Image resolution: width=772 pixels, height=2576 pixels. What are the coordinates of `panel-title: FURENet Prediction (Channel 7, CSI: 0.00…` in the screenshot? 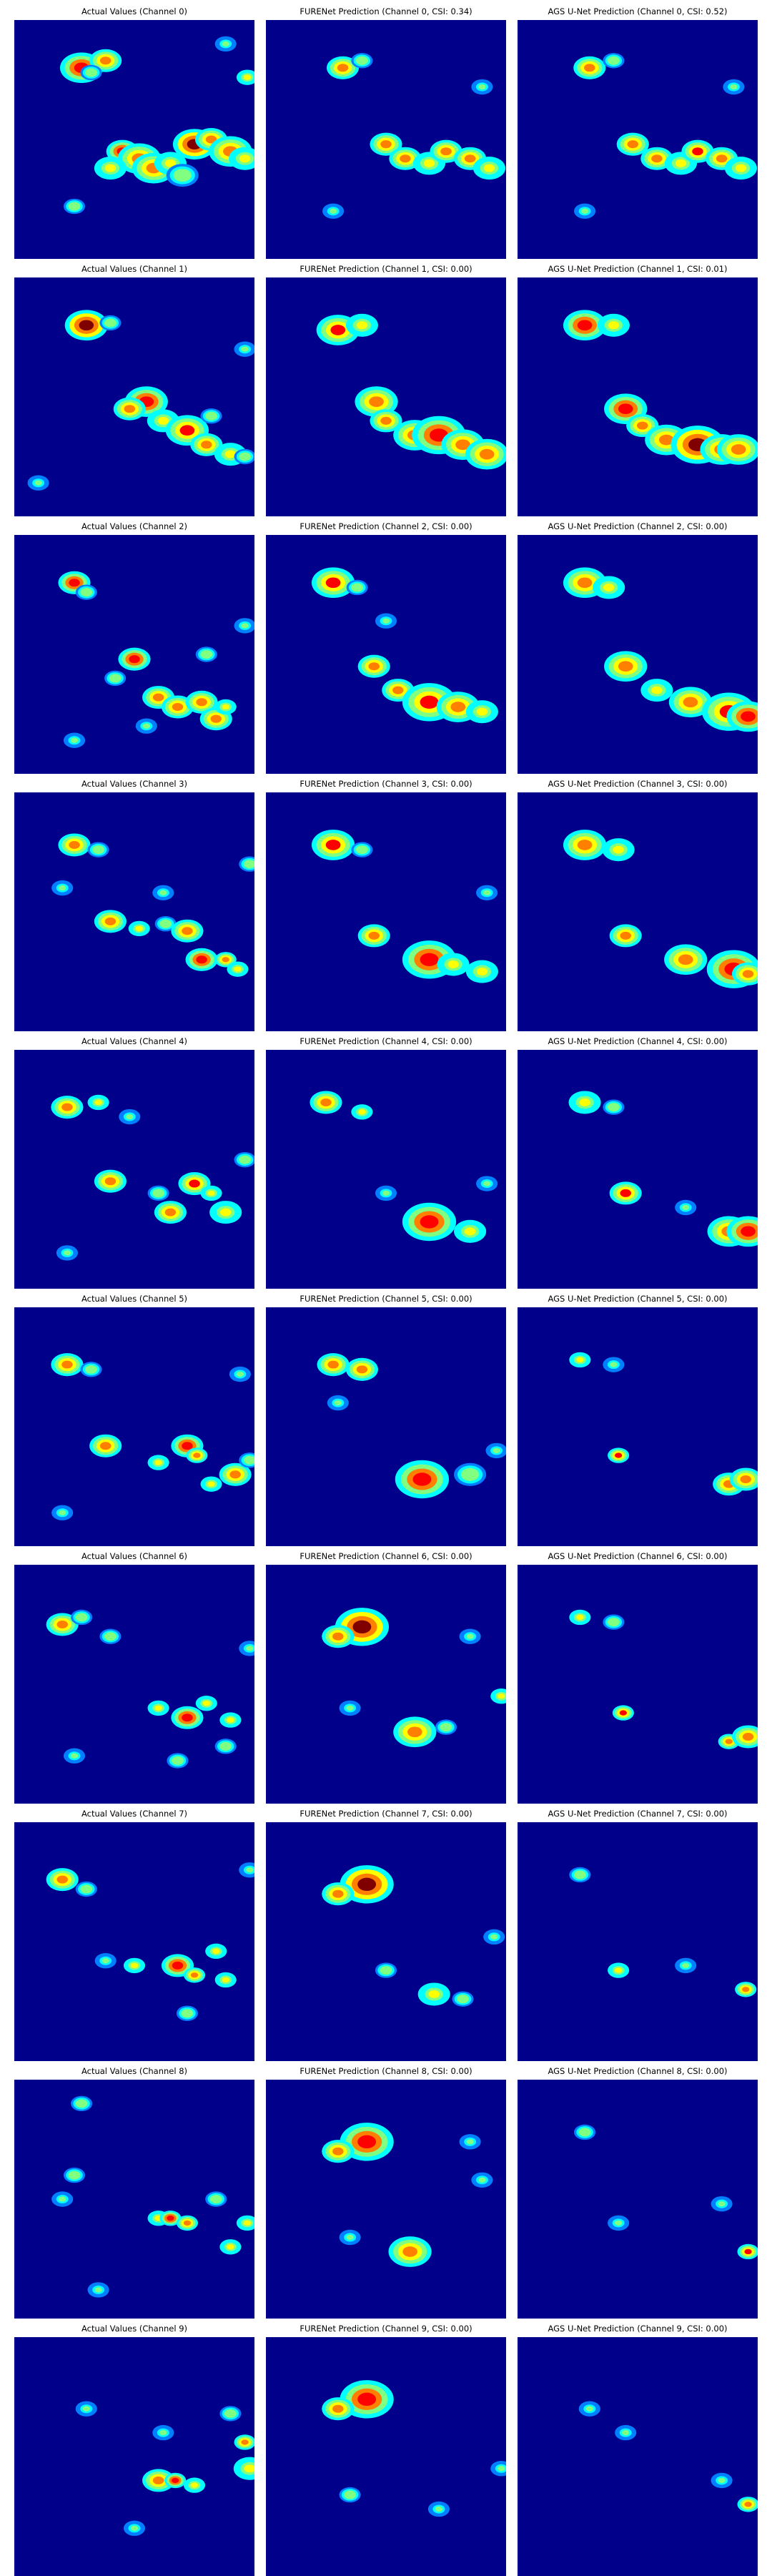 It's located at (386, 1814).